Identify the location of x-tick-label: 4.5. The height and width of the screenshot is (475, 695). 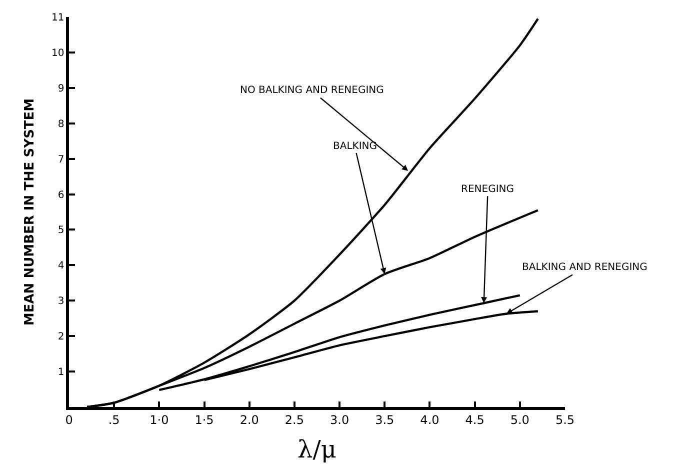
(474, 420).